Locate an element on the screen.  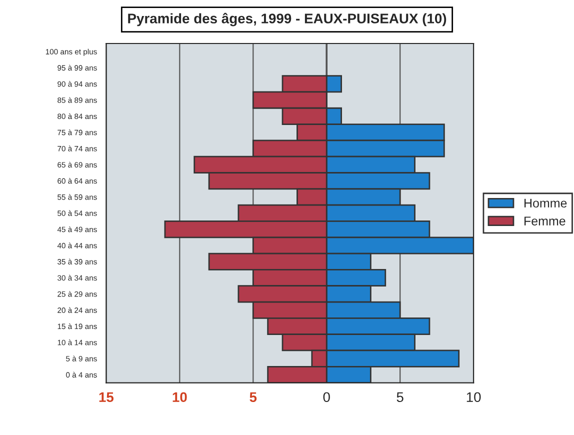
legend-label: Homme is located at coordinates (545, 203).